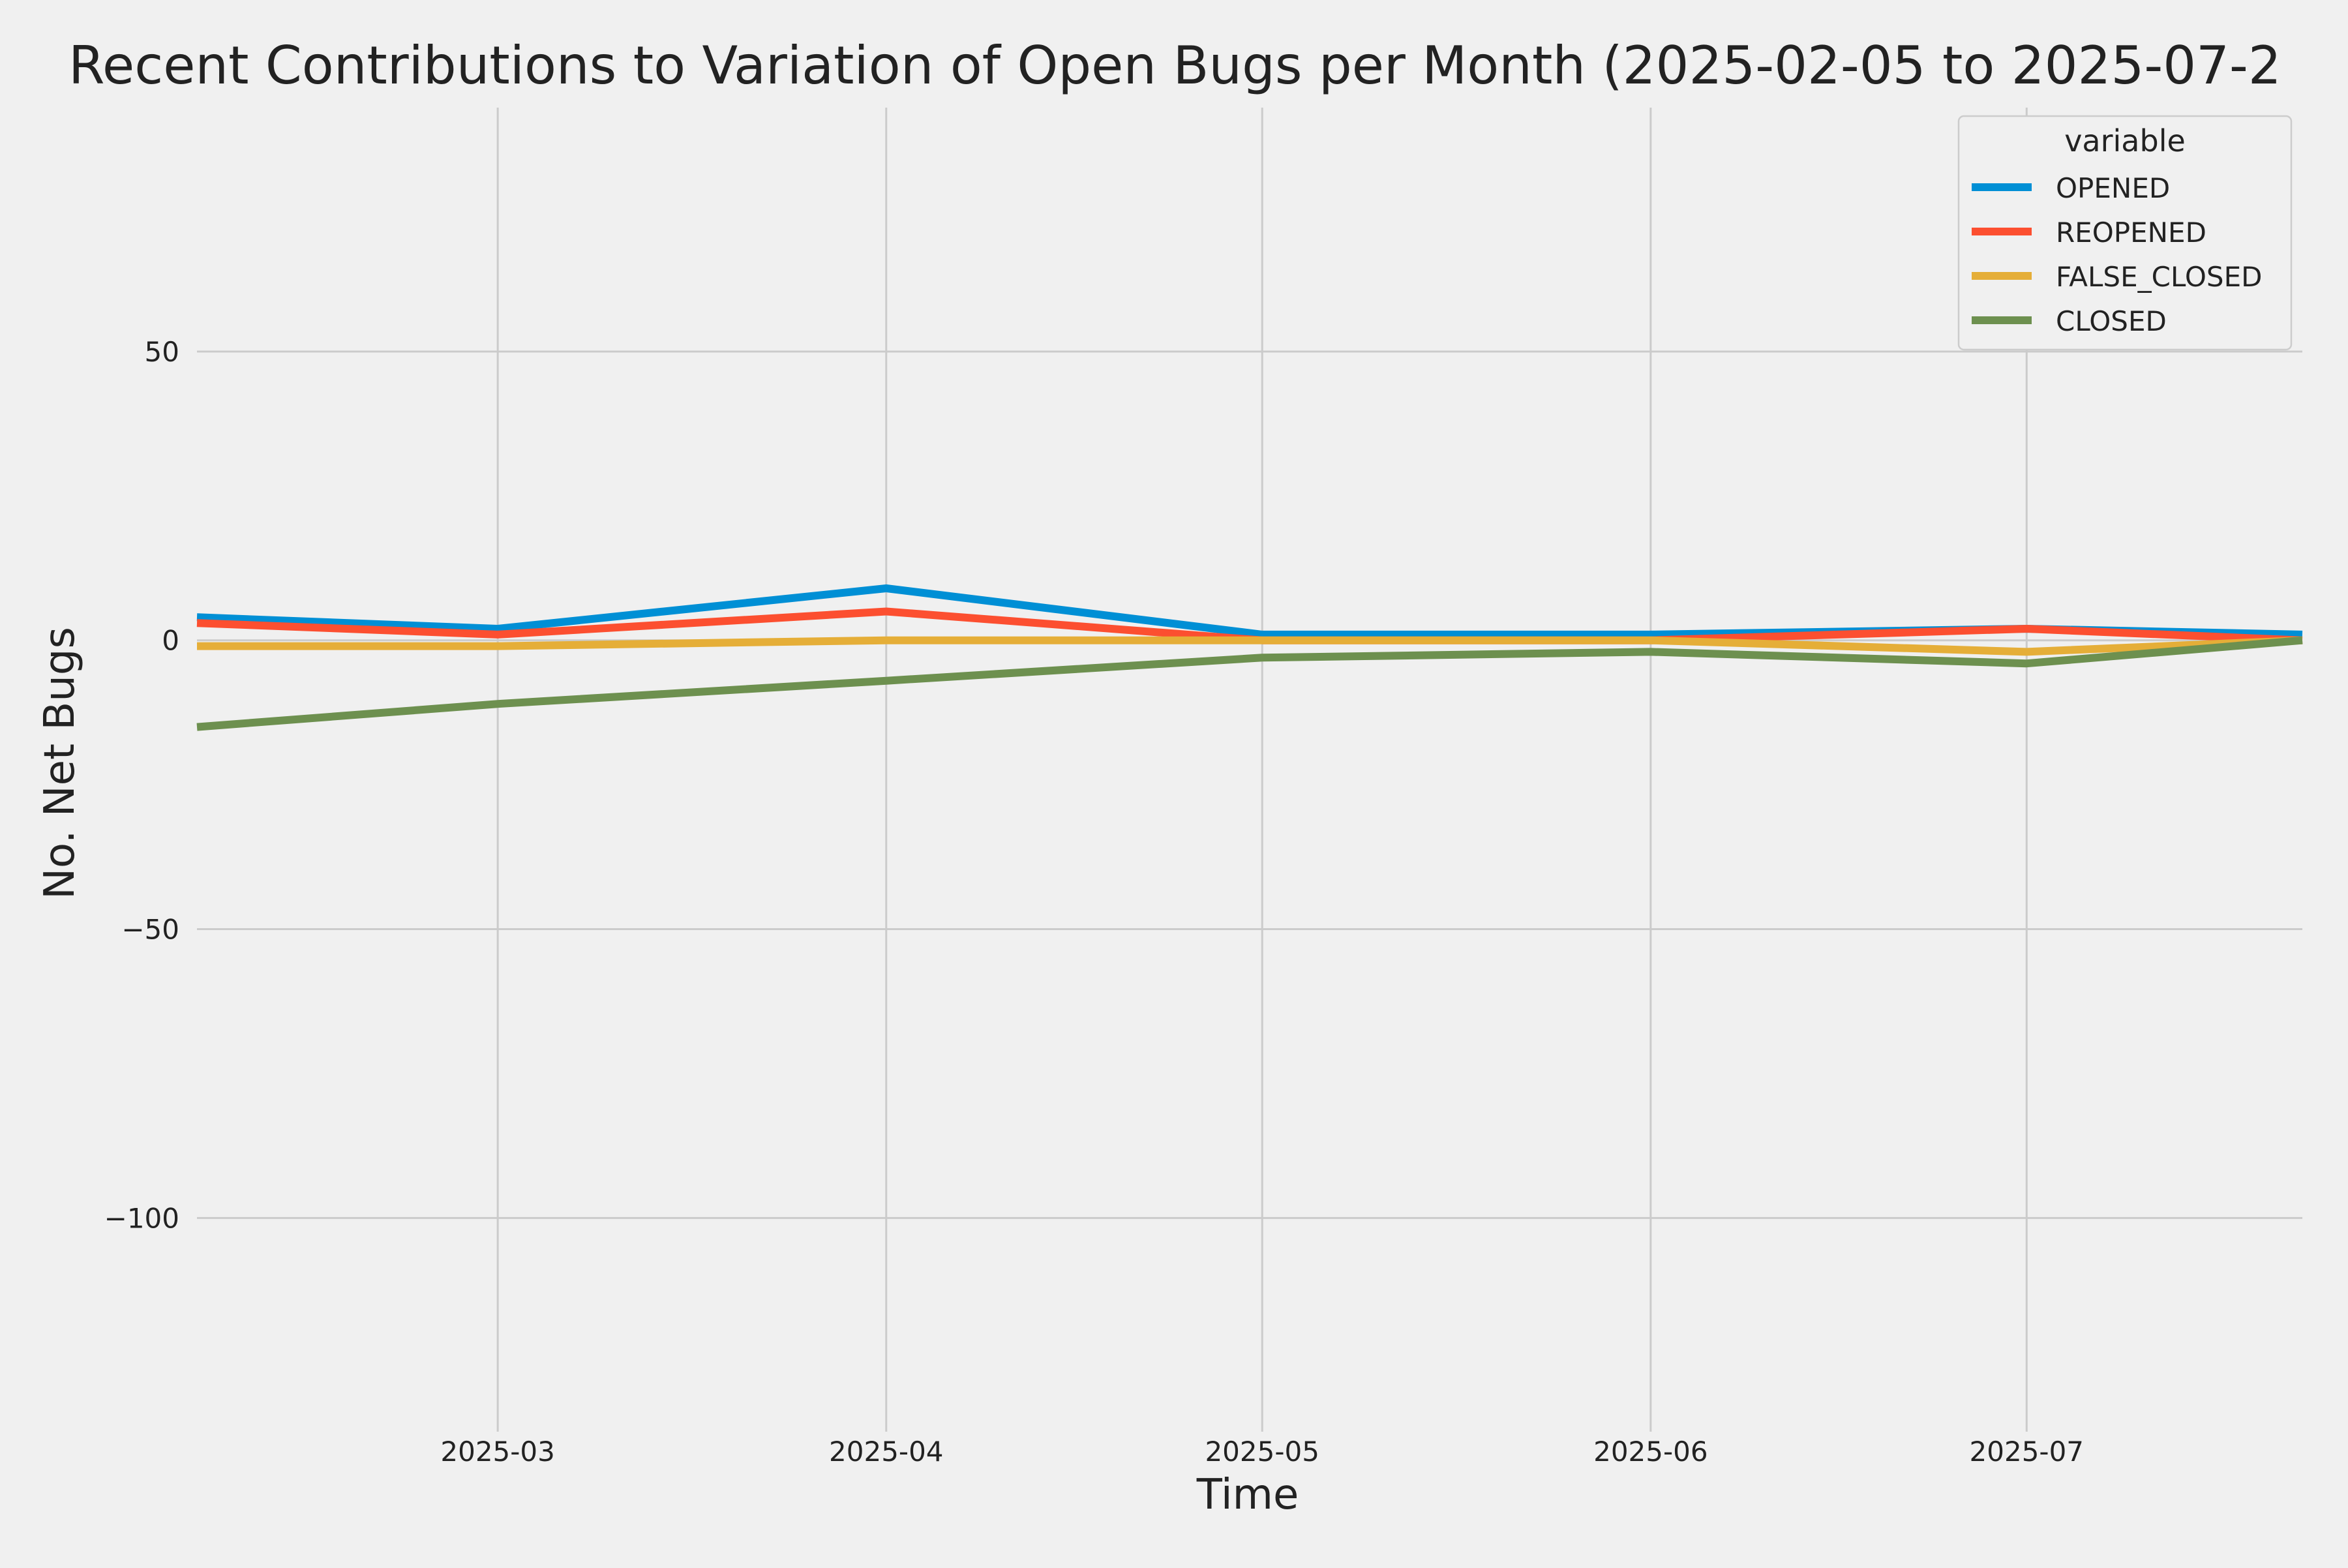 The width and height of the screenshot is (2348, 1568). Describe the element at coordinates (1651, 1452) in the screenshot. I see `x-tick-label: 2025-06` at that location.